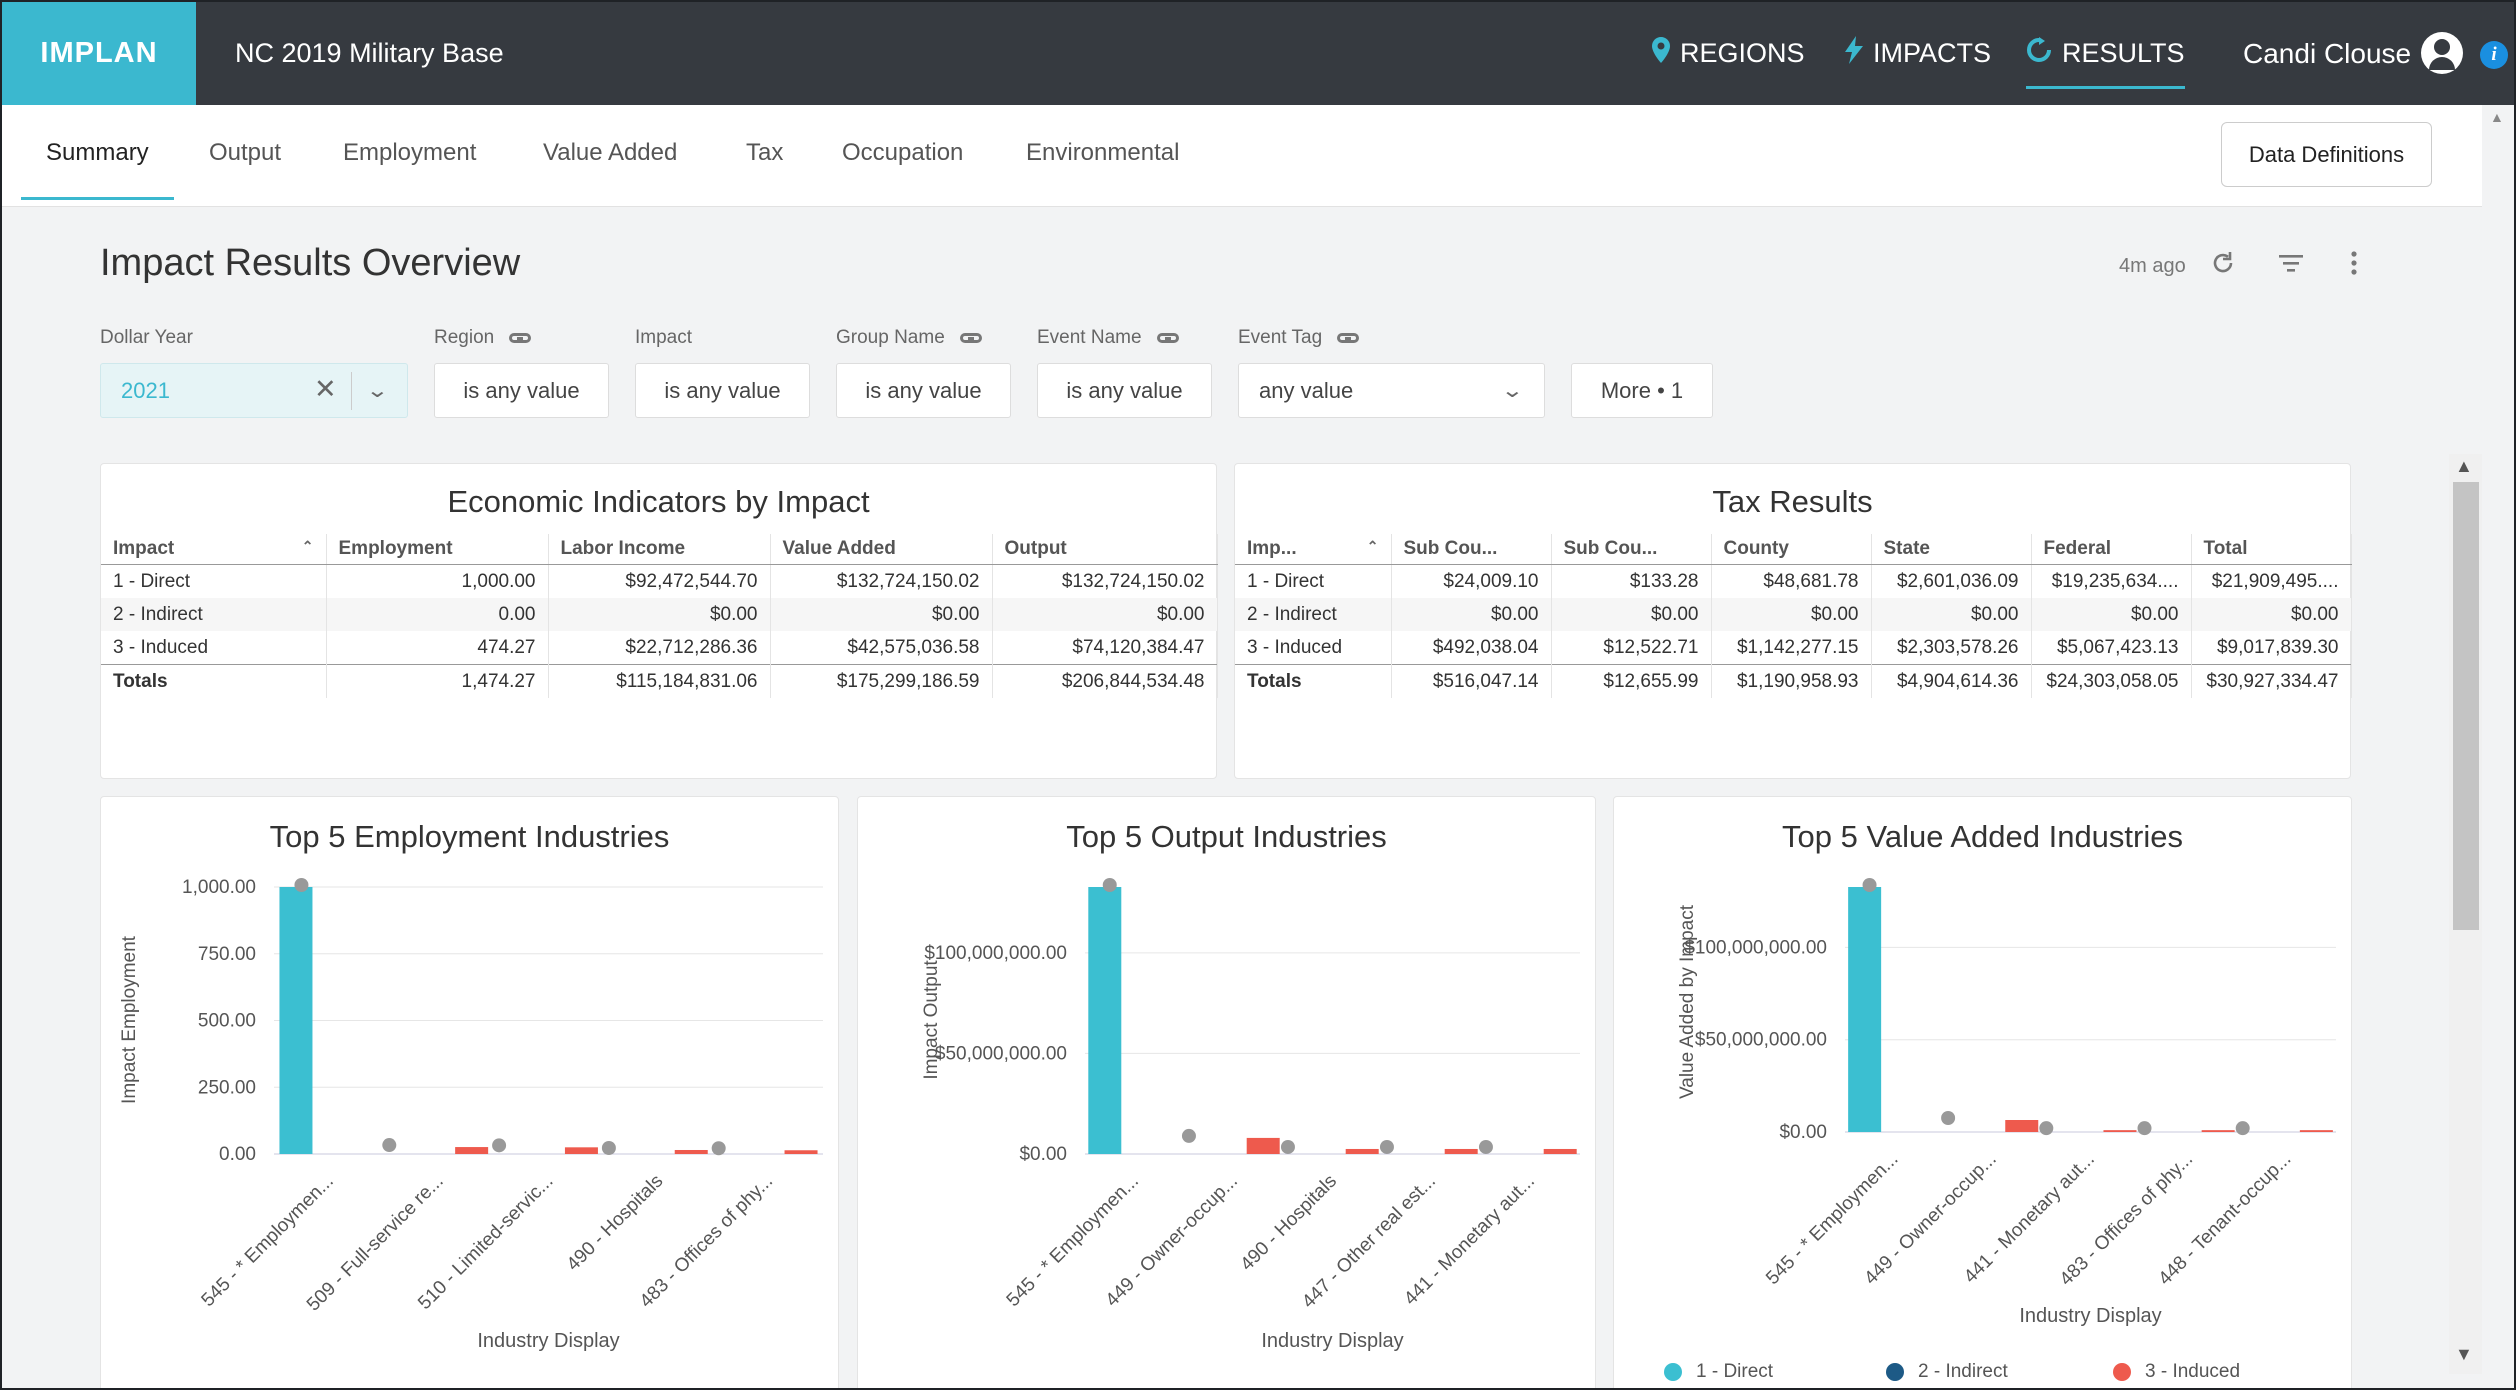  I want to click on y-tick-label: $100,000,000.00, so click(995, 953).